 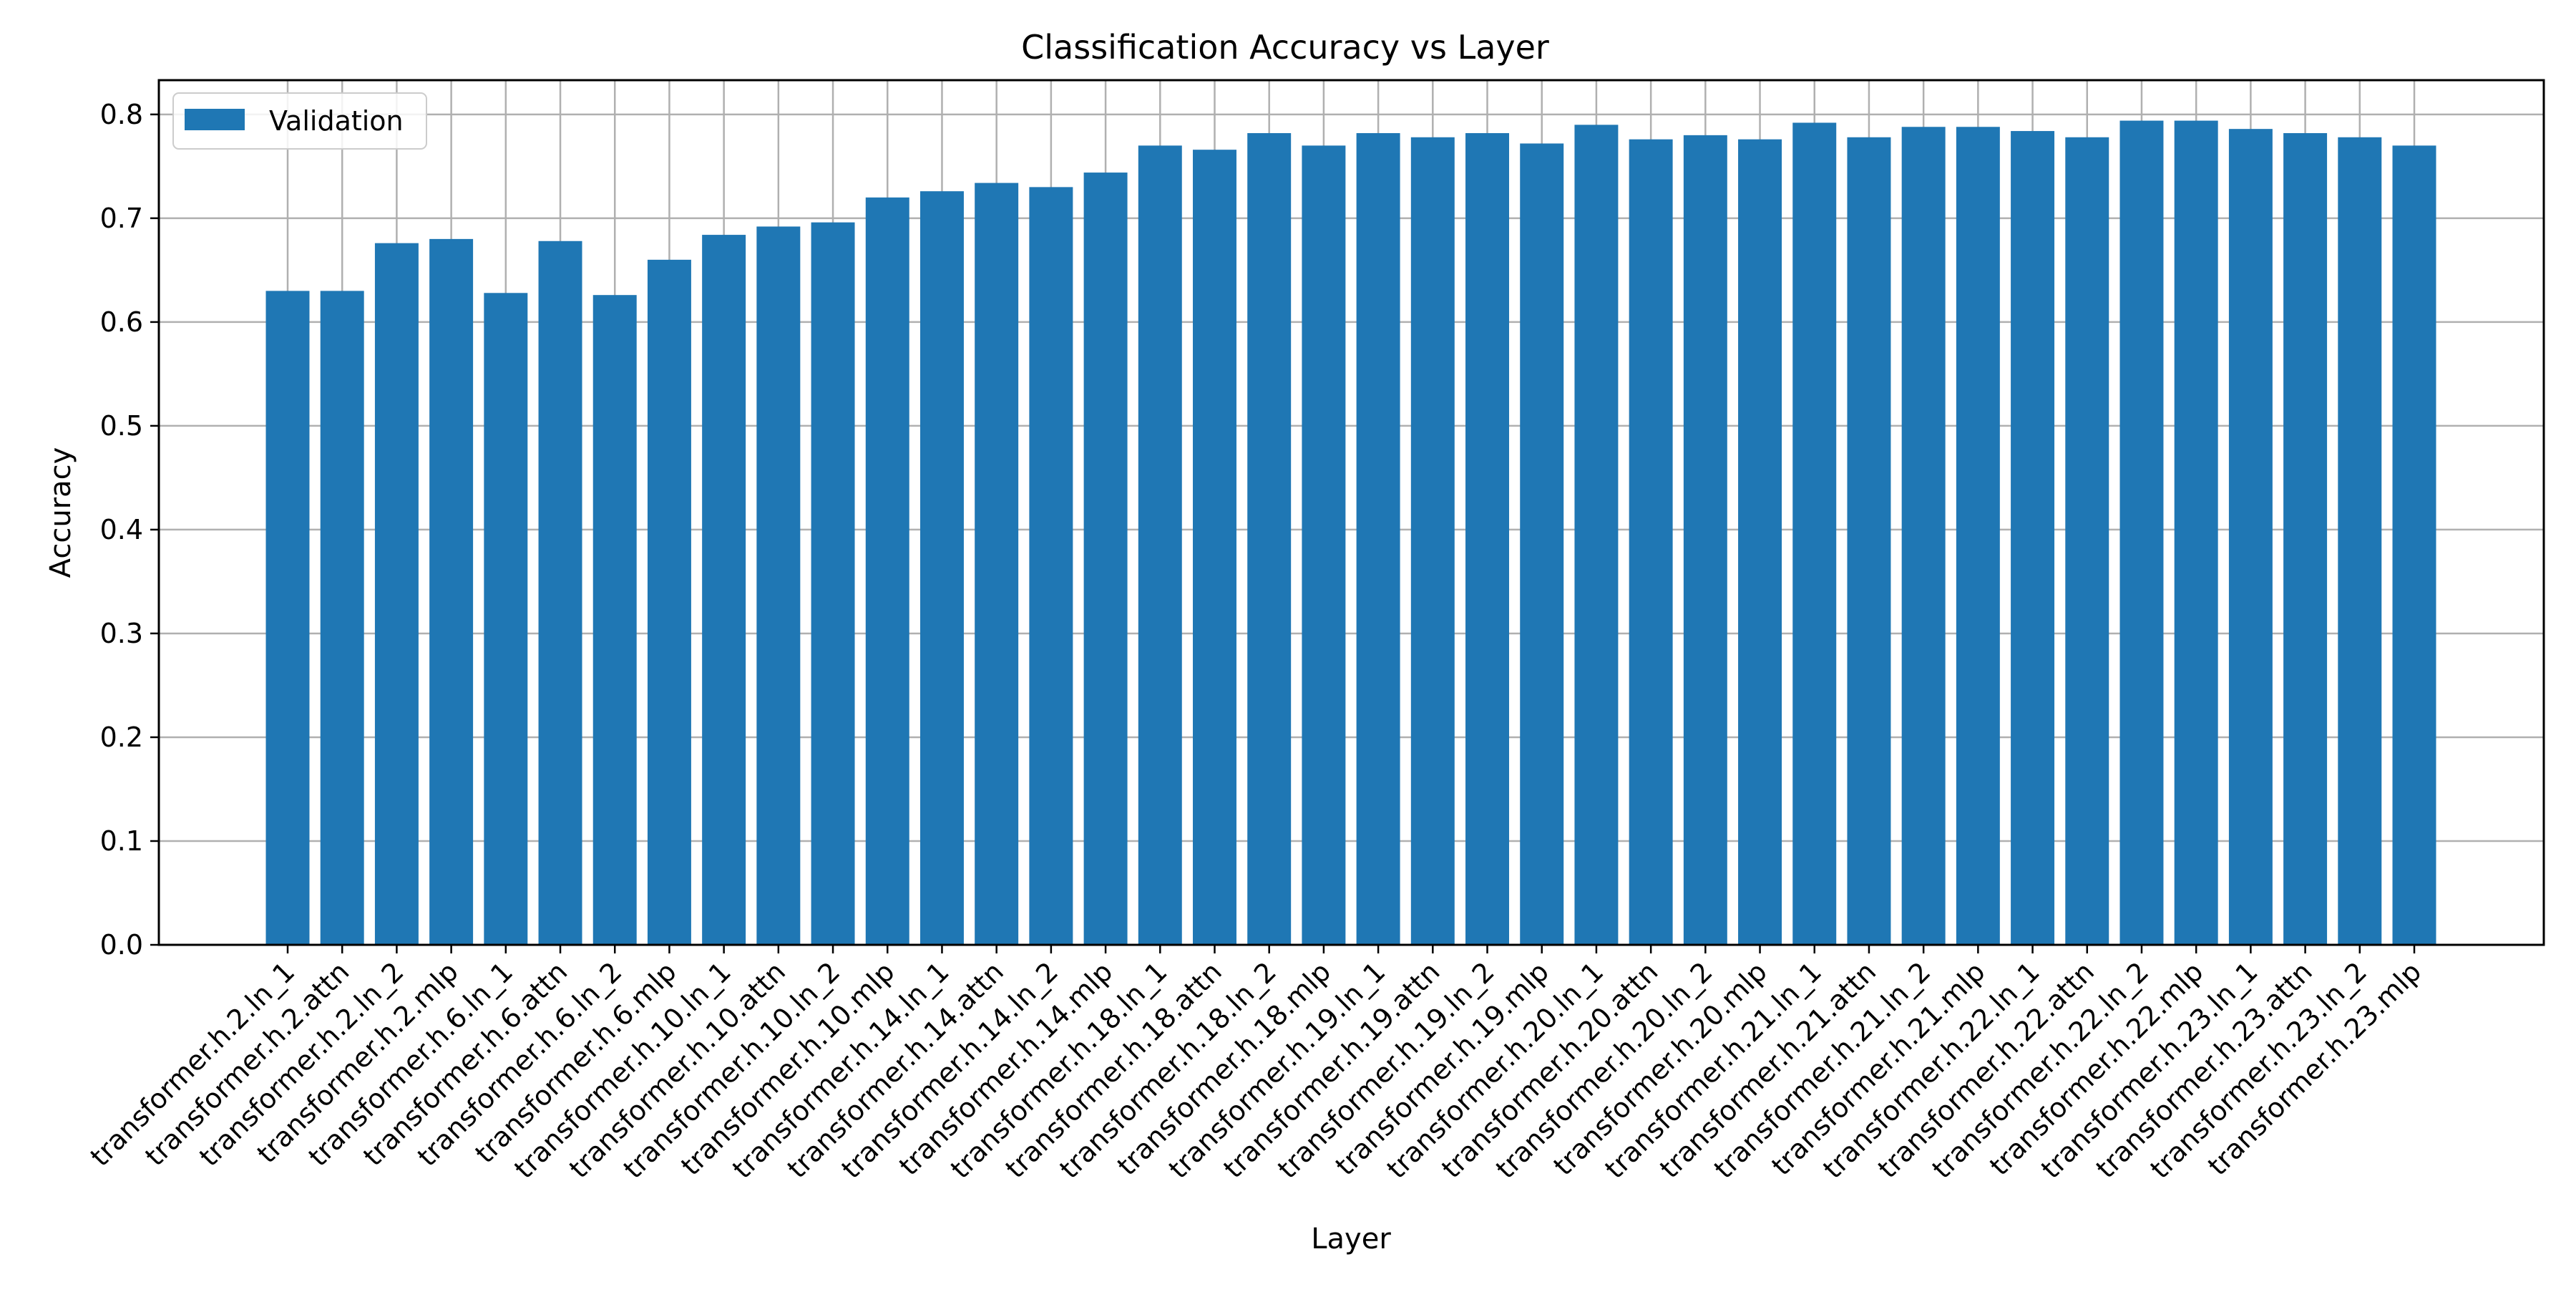 What do you see at coordinates (122, 218) in the screenshot?
I see `y-tick-label: 0.7` at bounding box center [122, 218].